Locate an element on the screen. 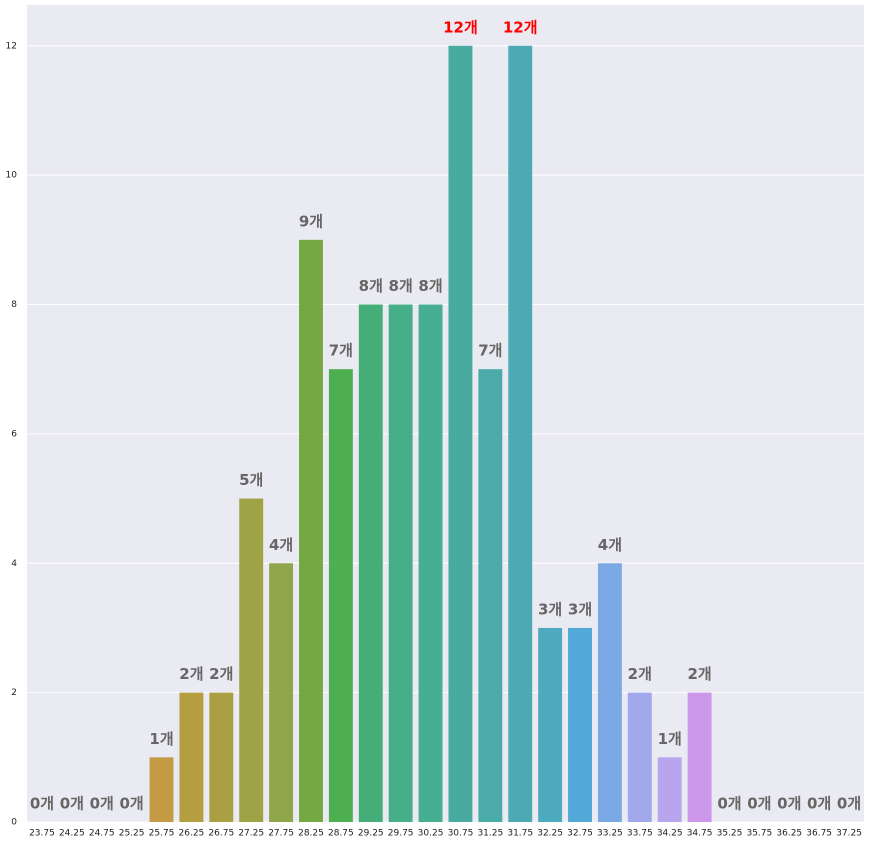 Image resolution: width=869 pixels, height=845 pixels. x-tick-label: 30.25 is located at coordinates (431, 834).